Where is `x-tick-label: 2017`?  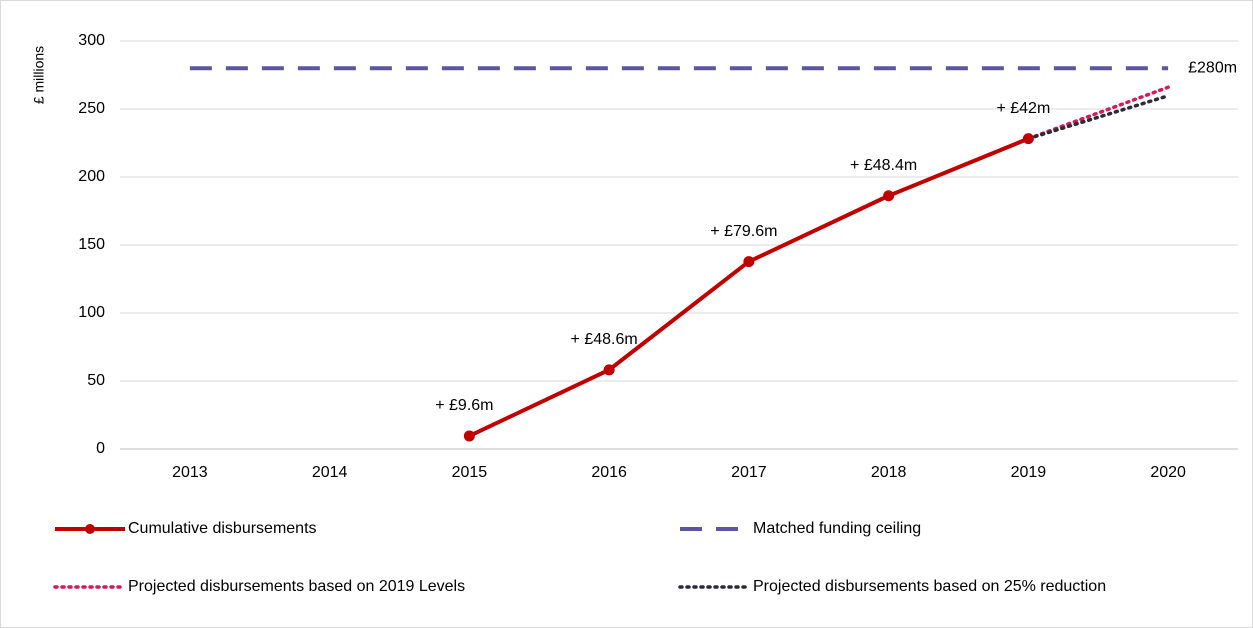 x-tick-label: 2017 is located at coordinates (749, 472).